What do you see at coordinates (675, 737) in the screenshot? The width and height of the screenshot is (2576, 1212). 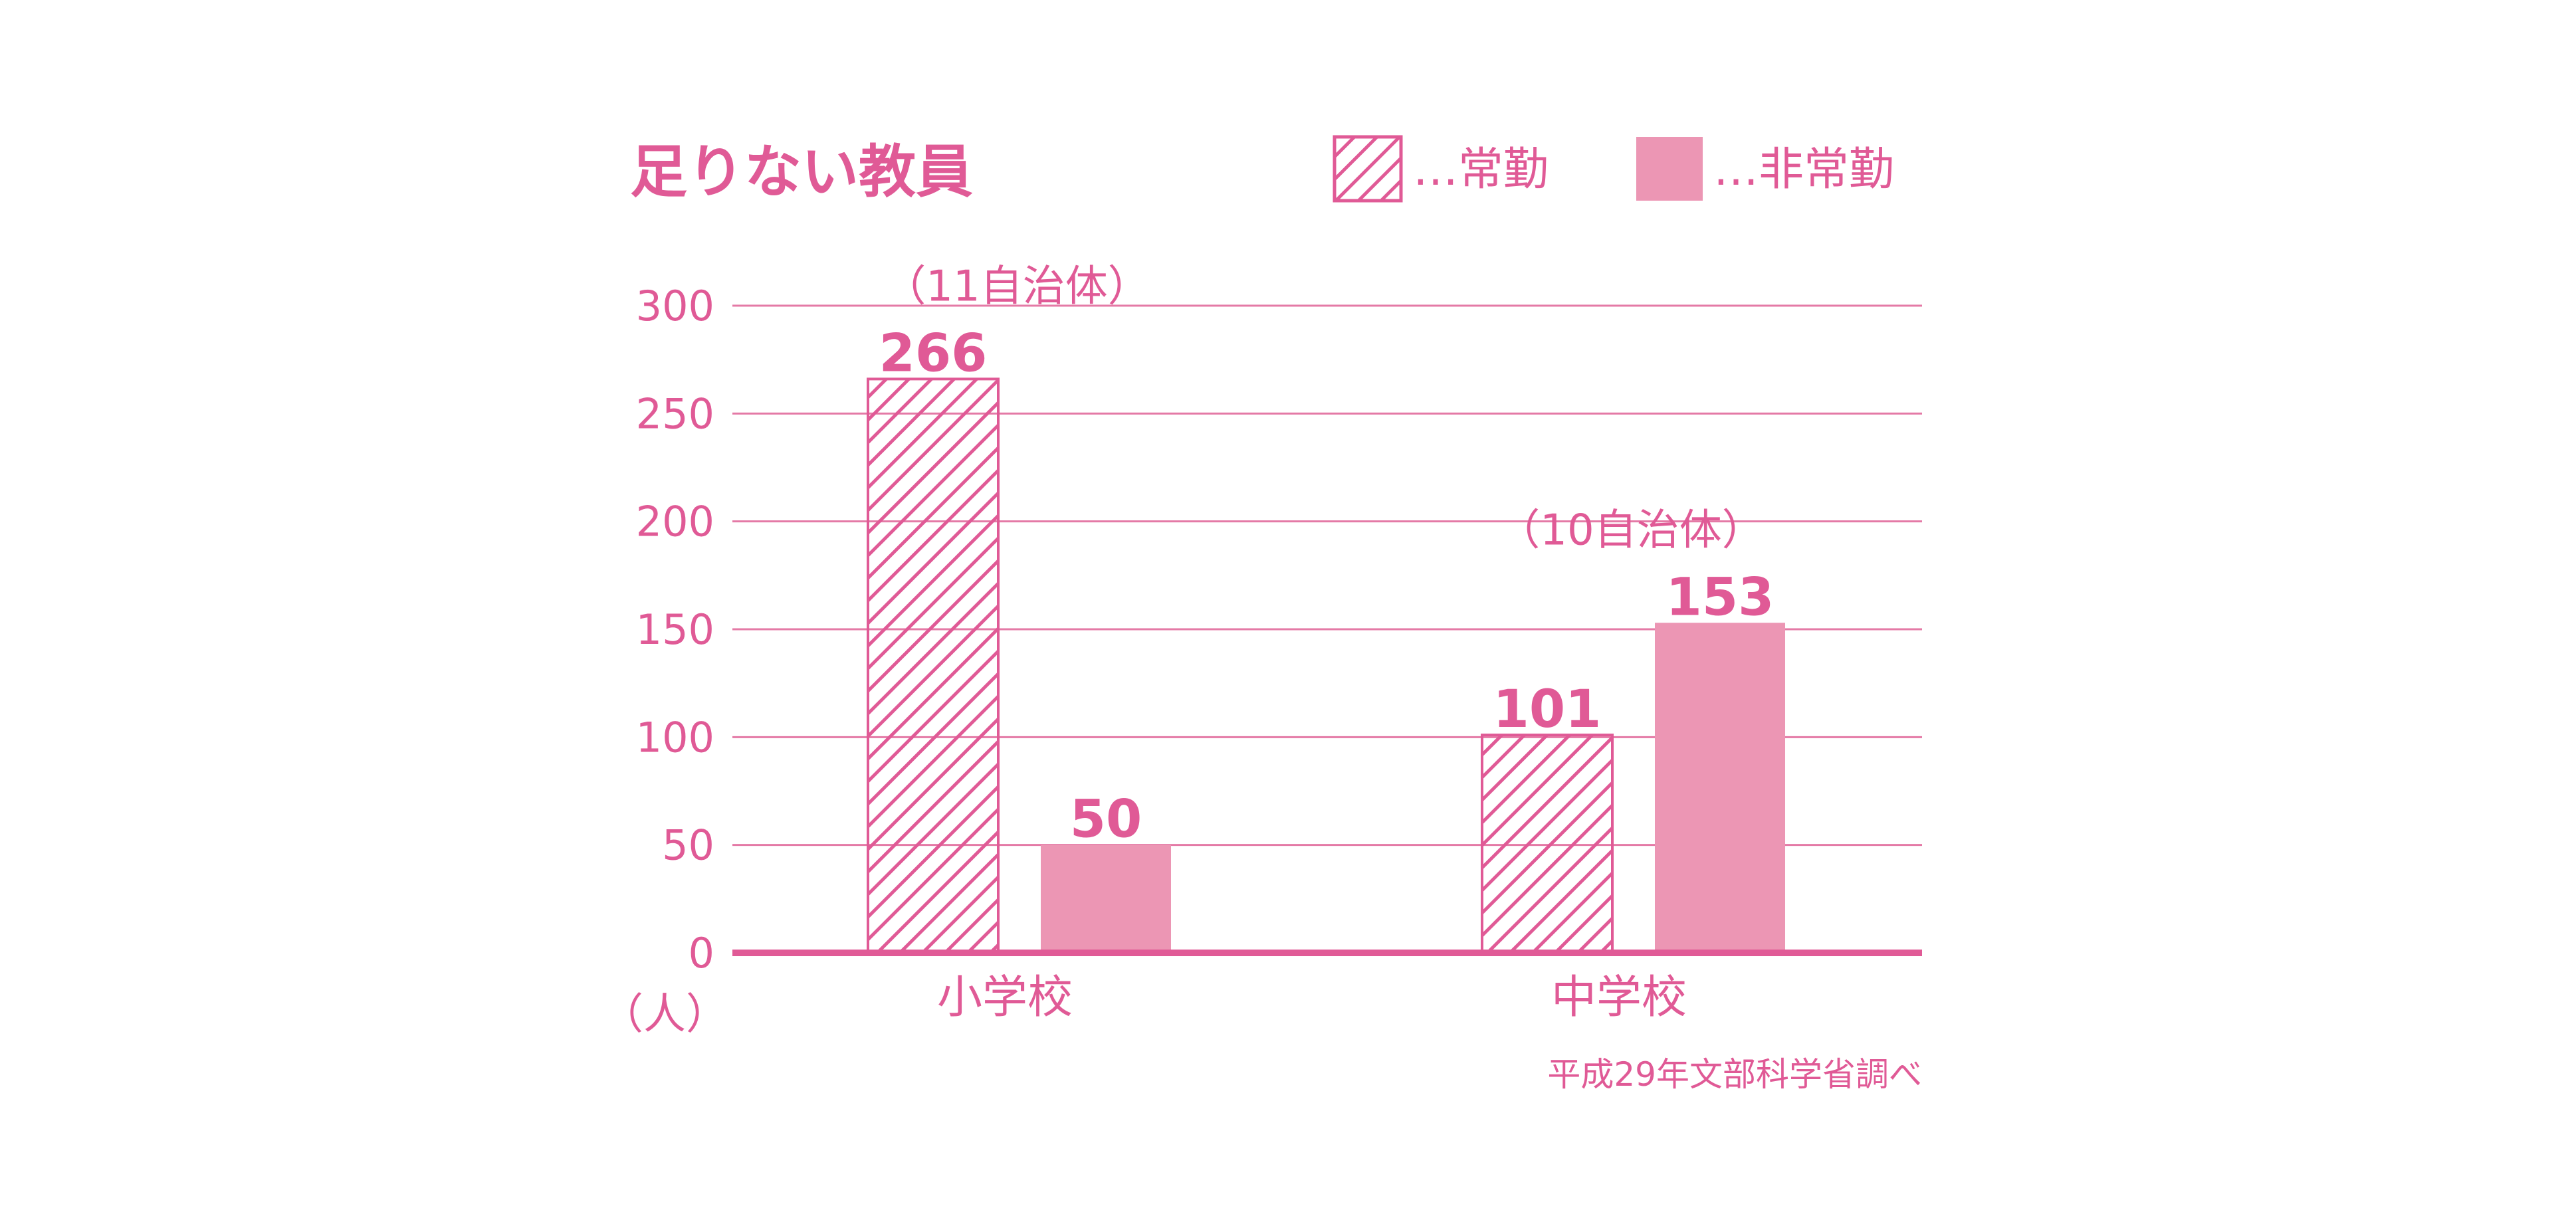 I see `y-tick-label: 100` at bounding box center [675, 737].